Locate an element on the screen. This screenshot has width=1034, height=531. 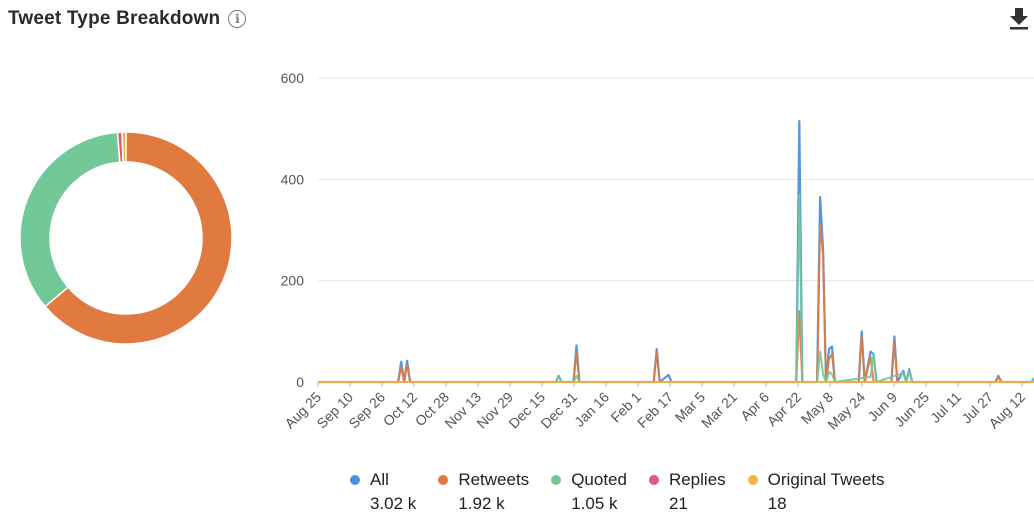
legend-label-replies: Replies is located at coordinates (697, 479).